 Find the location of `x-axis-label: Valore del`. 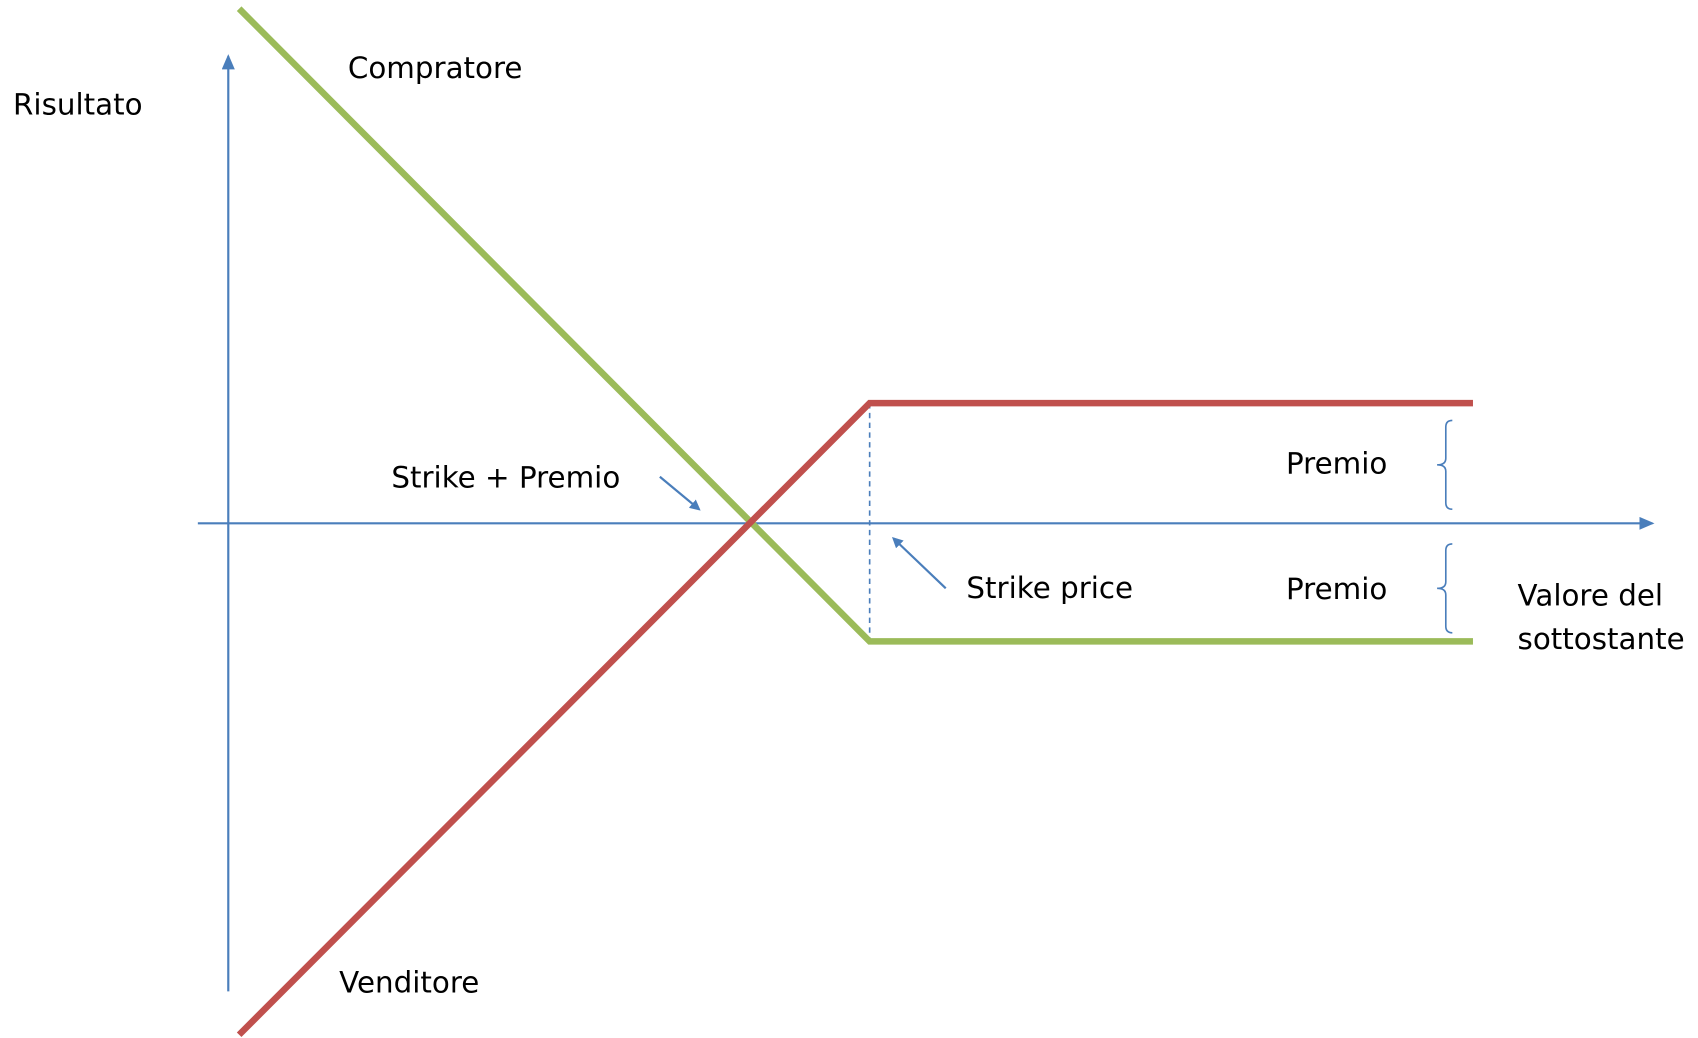

x-axis-label: Valore del is located at coordinates (1591, 596).